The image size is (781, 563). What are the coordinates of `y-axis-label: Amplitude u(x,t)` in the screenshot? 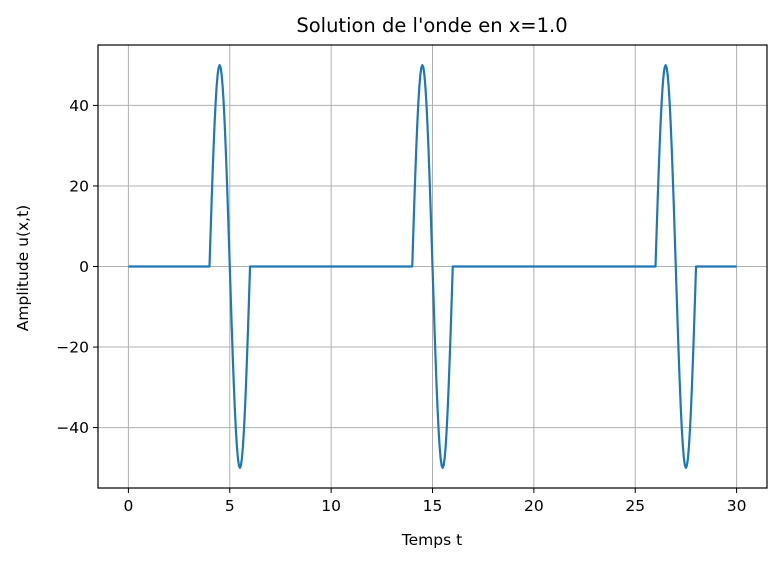 It's located at (23, 268).